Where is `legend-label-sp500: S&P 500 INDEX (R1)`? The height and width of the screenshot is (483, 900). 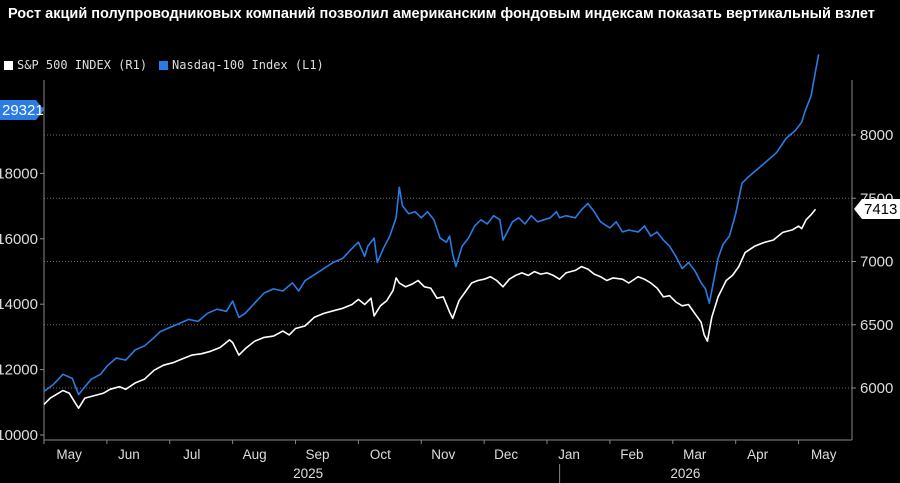
legend-label-sp500: S&P 500 INDEX (R1) is located at coordinates (82, 65).